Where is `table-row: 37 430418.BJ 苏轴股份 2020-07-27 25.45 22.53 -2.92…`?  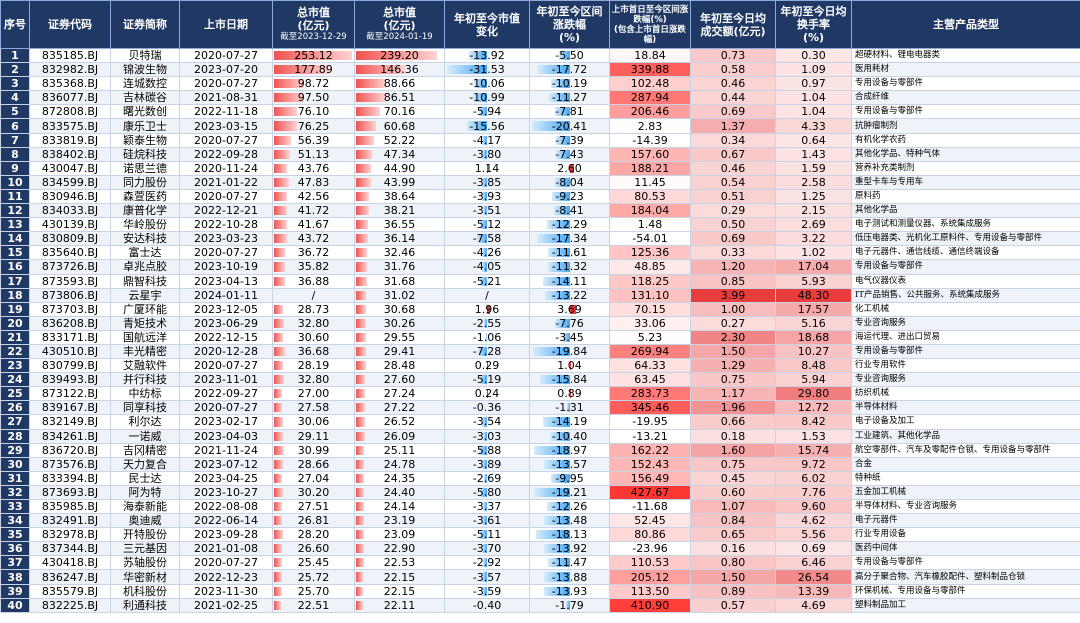 table-row: 37 430418.BJ 苏轴股份 2020-07-27 25.45 22.53 -2.92… is located at coordinates (540, 563).